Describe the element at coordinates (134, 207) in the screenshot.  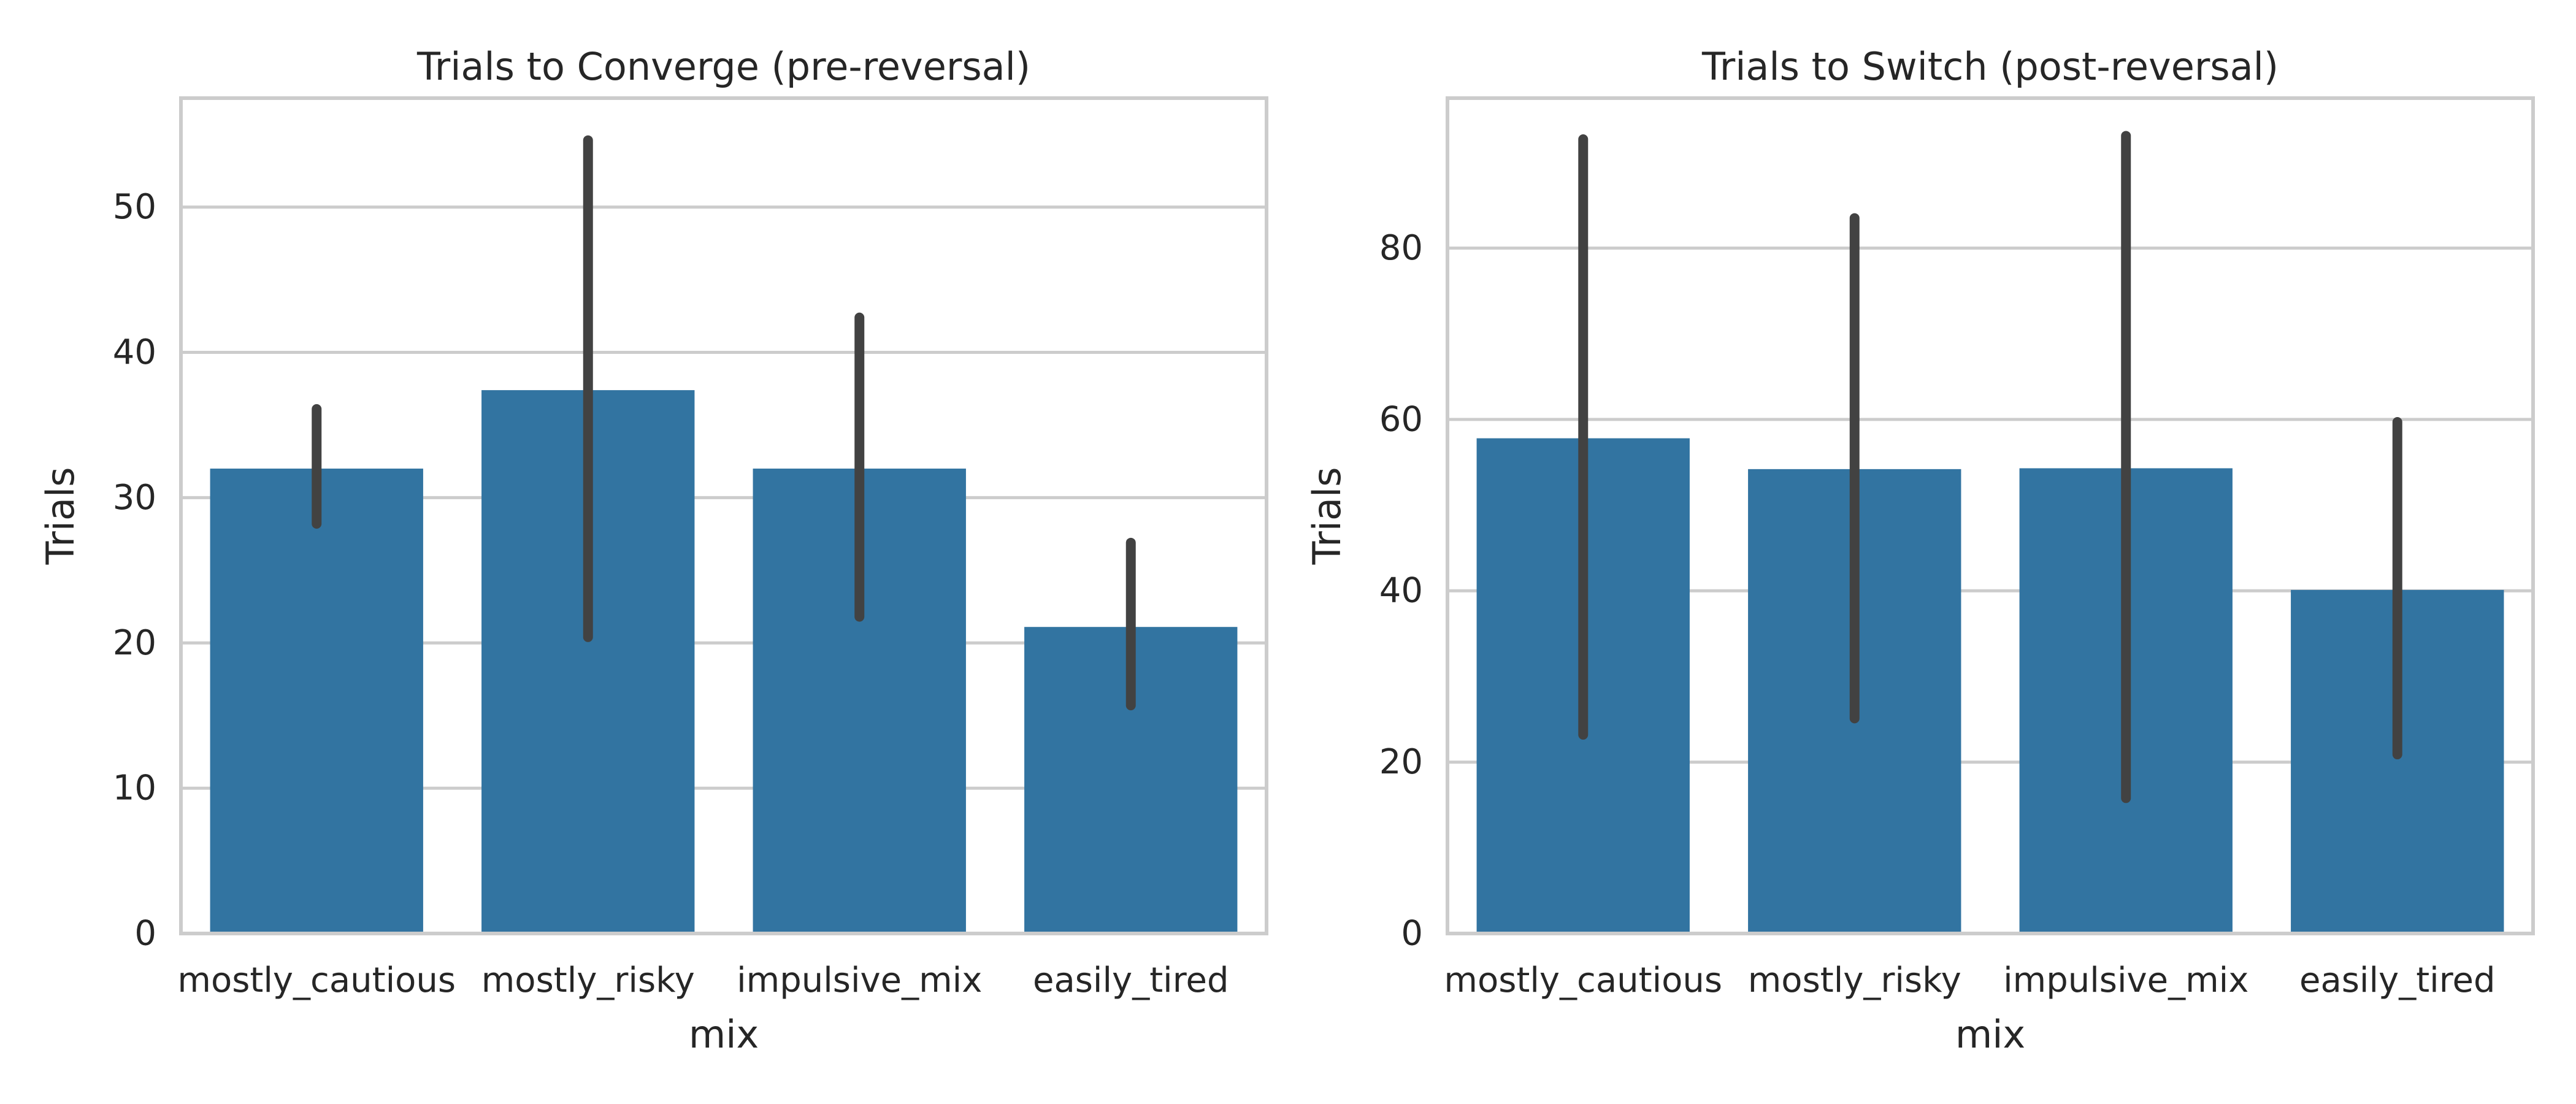
I see `y-tick-label: 50` at that location.